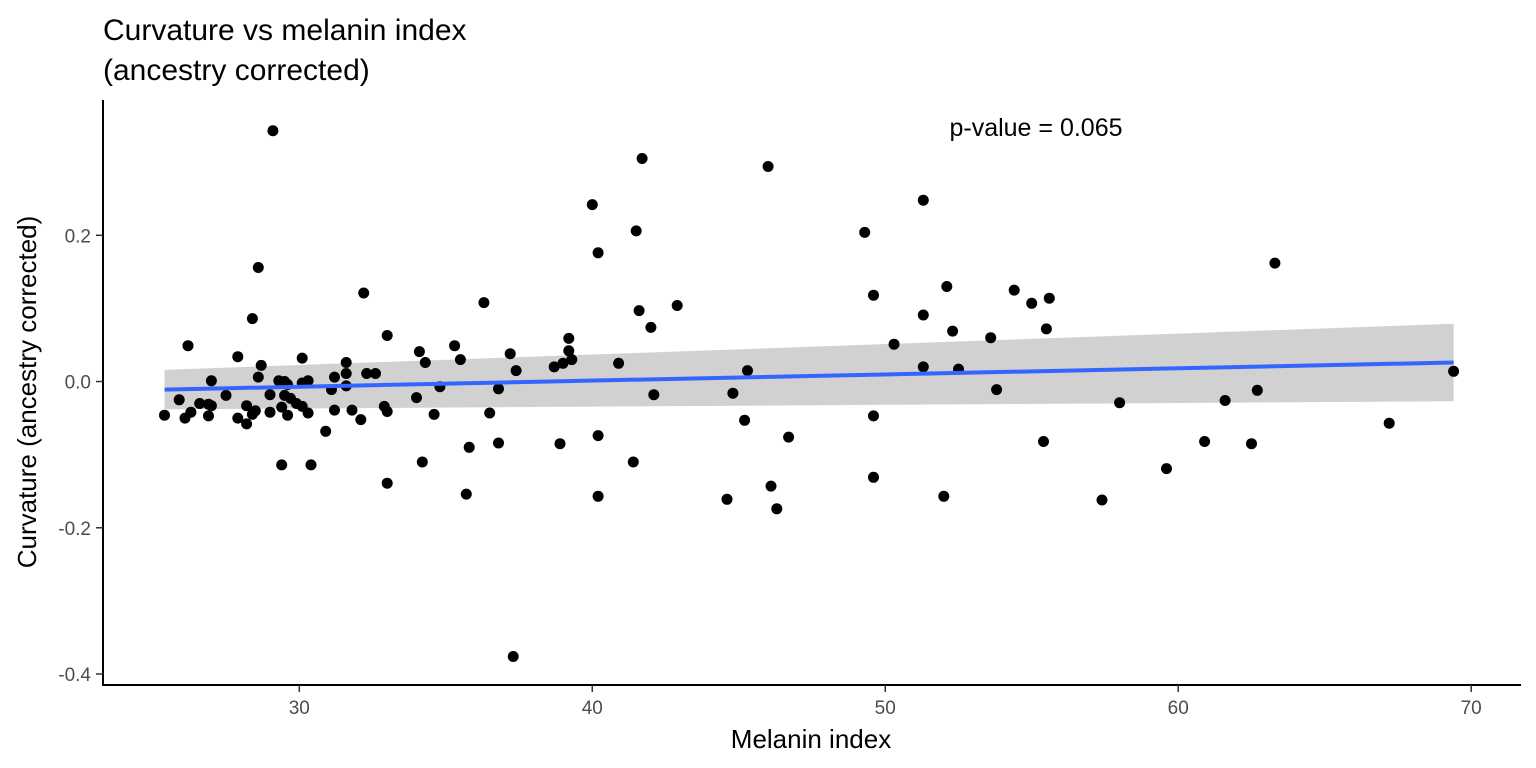 The image size is (1536, 768). I want to click on y-tick-label: 0.0, so click(78, 383).